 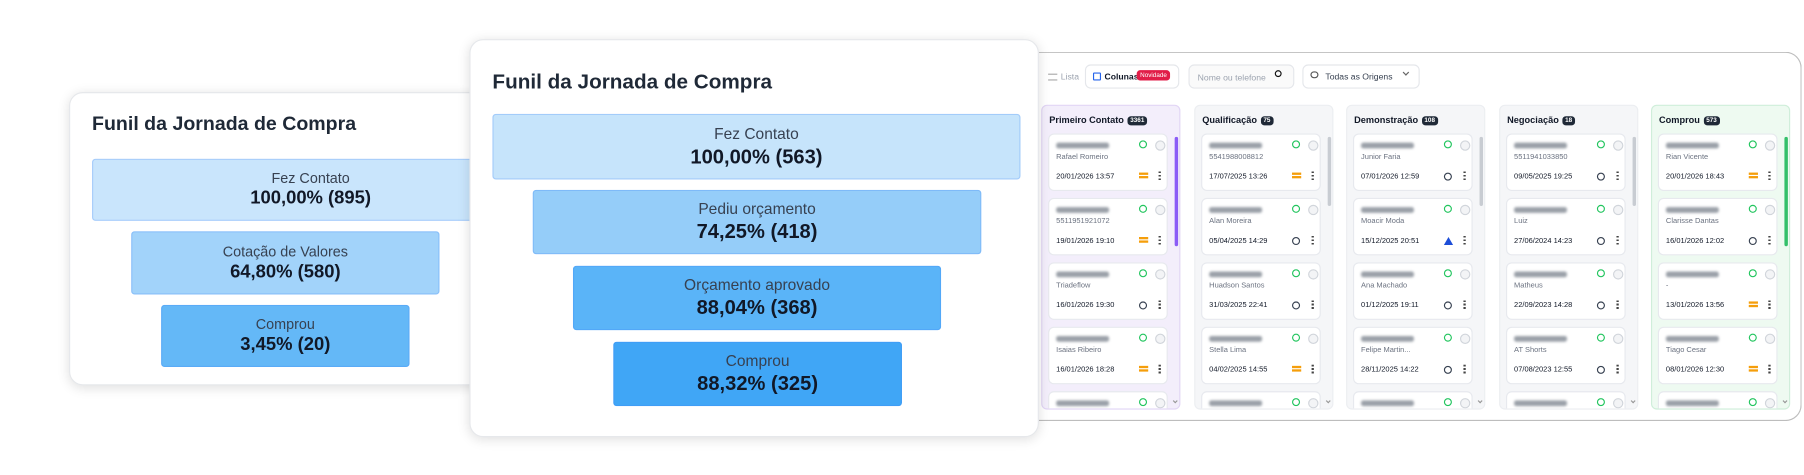 What do you see at coordinates (1521, 221) in the screenshot?
I see `lead-name: Luiz` at bounding box center [1521, 221].